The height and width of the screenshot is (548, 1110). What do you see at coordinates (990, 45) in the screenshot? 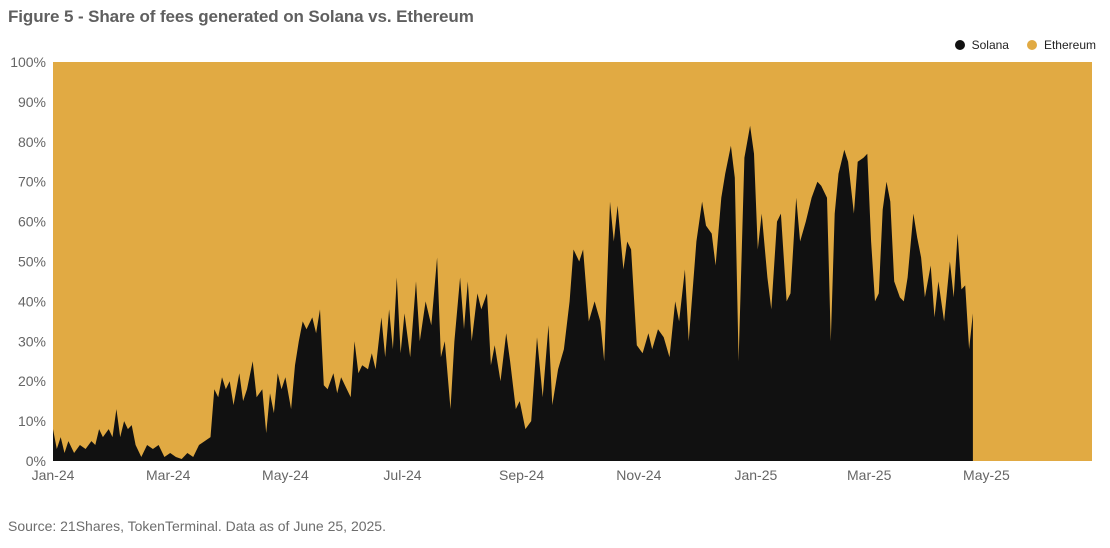
I see `legend-label-solana: Solana` at bounding box center [990, 45].